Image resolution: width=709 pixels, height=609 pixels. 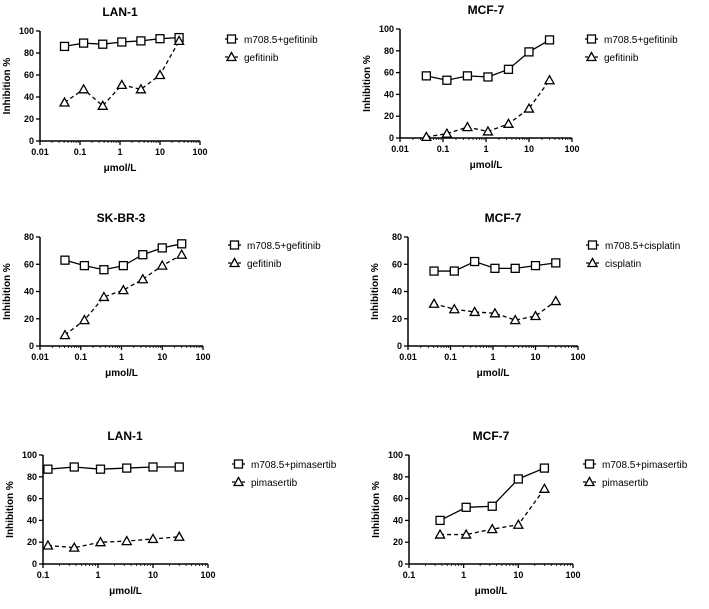 I want to click on legend-label: gefitinib, so click(x=261, y=58).